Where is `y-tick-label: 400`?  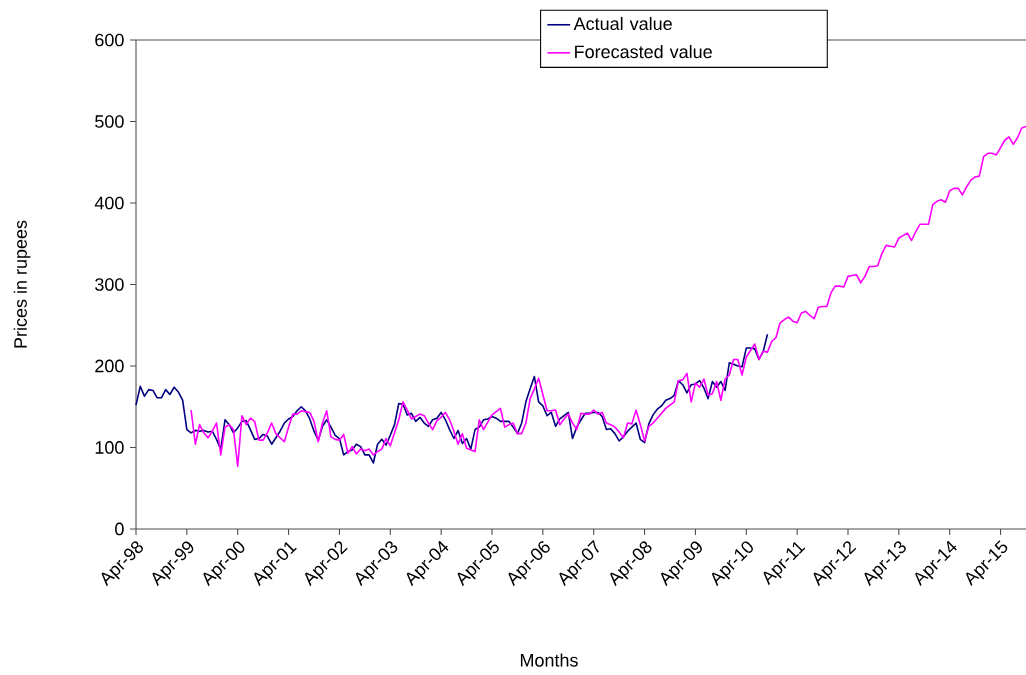
y-tick-label: 400 is located at coordinates (109, 203).